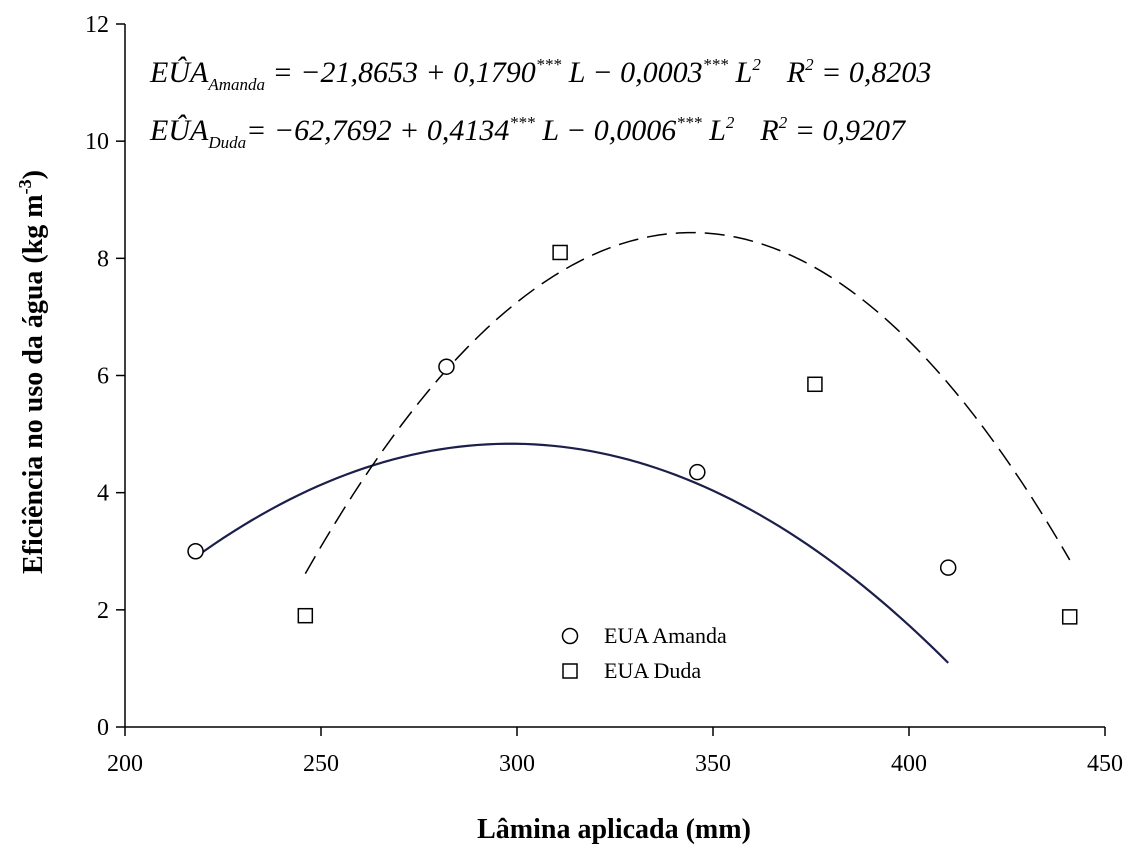 Image resolution: width=1129 pixels, height=846 pixels. What do you see at coordinates (570, 636) in the screenshot?
I see `legend-marker-circle` at bounding box center [570, 636].